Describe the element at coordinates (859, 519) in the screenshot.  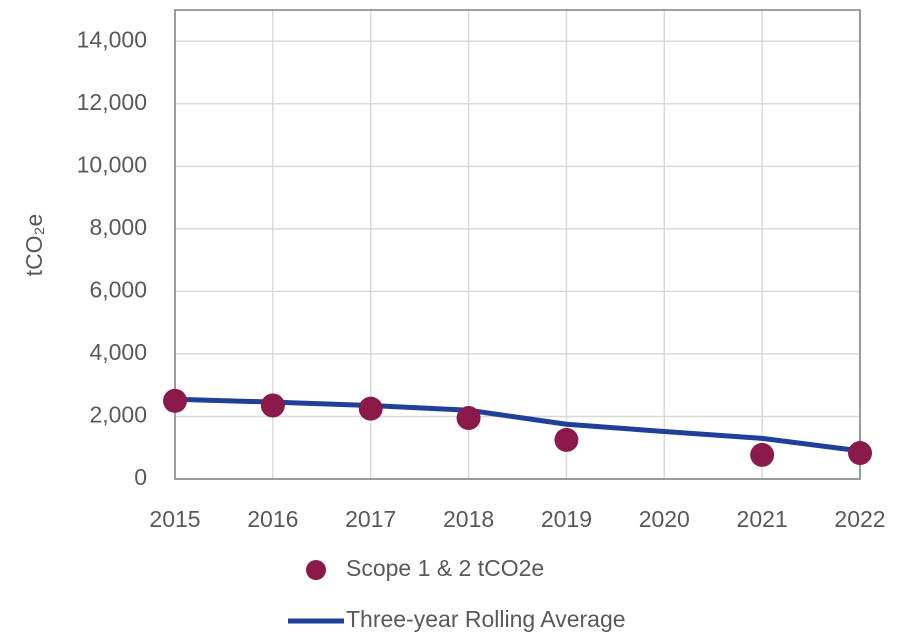
I see `x-tick-label: 2022` at that location.